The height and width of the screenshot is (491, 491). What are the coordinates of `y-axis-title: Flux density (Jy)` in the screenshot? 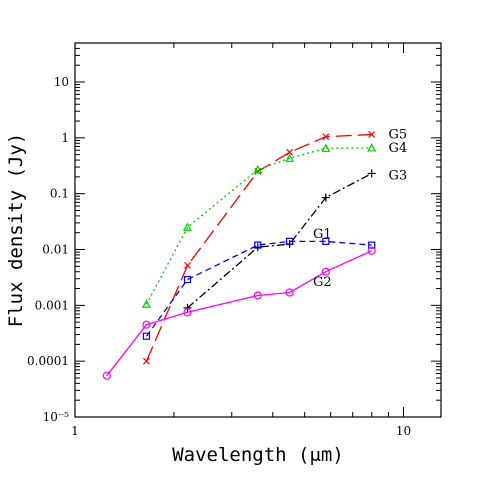 It's located at (16, 230).